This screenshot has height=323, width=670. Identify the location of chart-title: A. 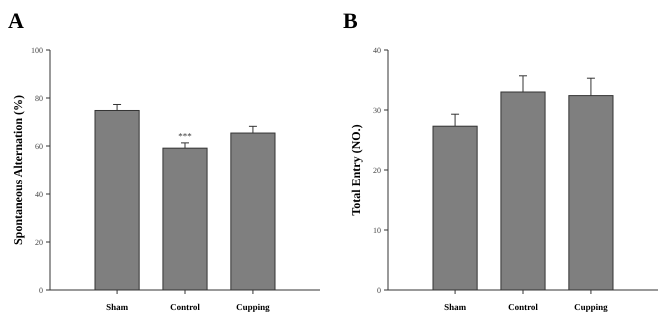
(16, 20).